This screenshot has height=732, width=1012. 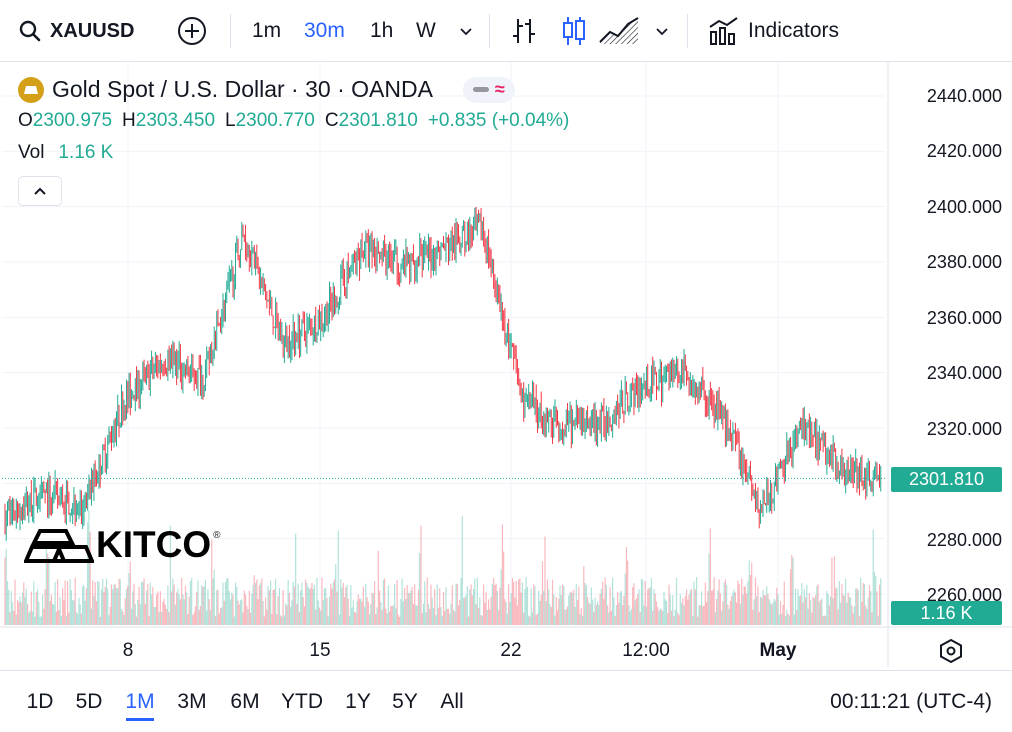 I want to click on price-tick: 2440.000, so click(x=964, y=96).